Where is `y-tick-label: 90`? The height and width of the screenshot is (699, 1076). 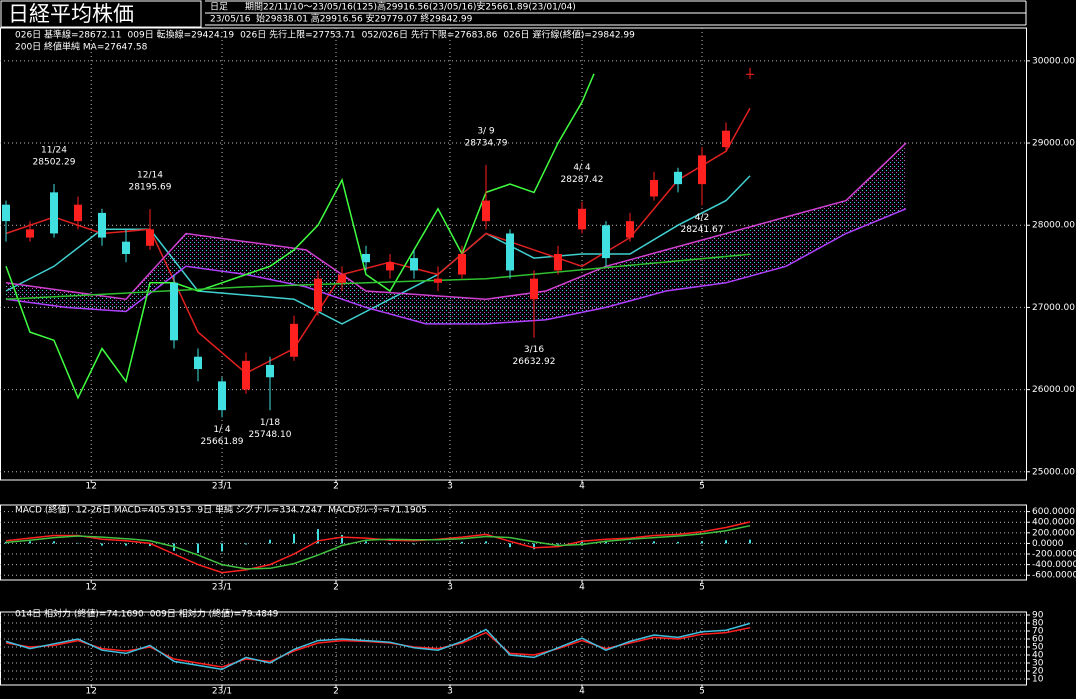
y-tick-label: 90 is located at coordinates (1038, 616).